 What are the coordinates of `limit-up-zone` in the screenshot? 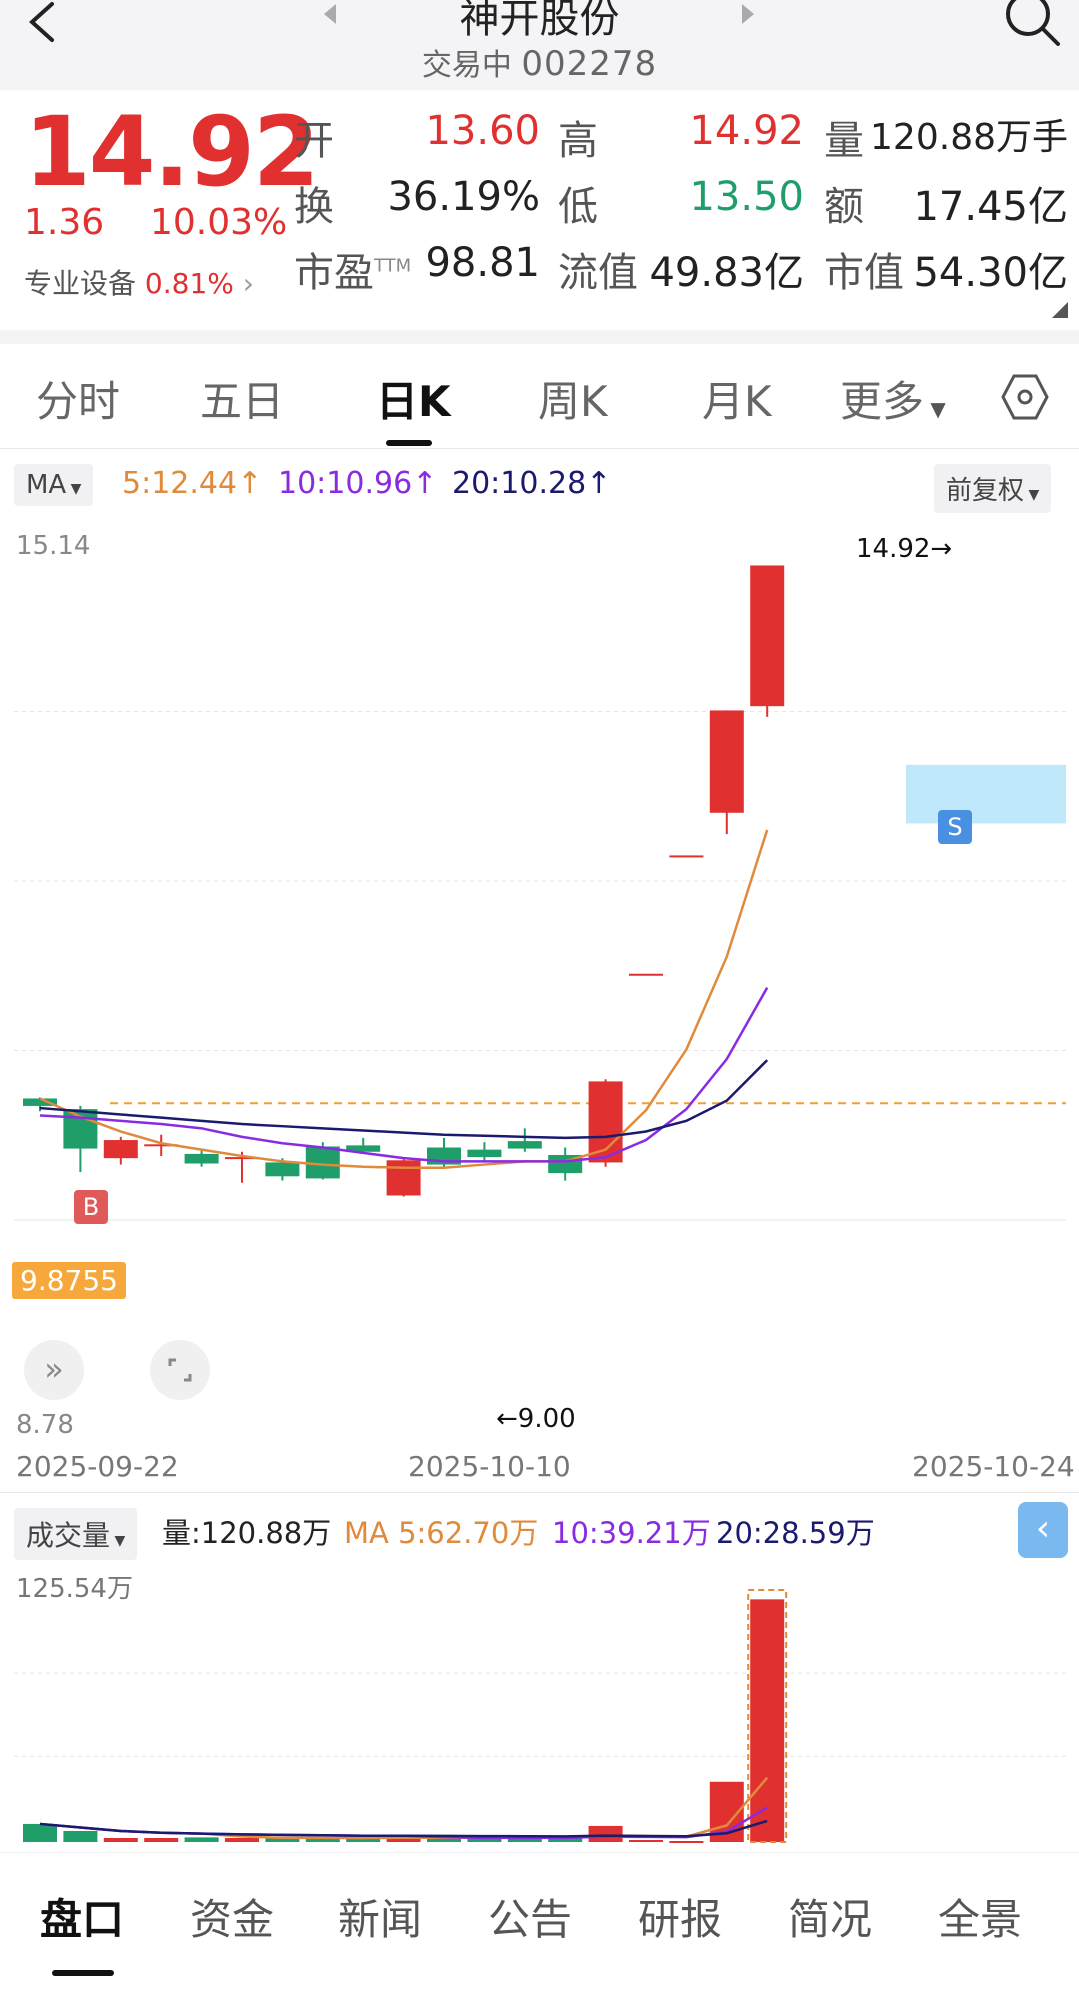 It's located at (986, 794).